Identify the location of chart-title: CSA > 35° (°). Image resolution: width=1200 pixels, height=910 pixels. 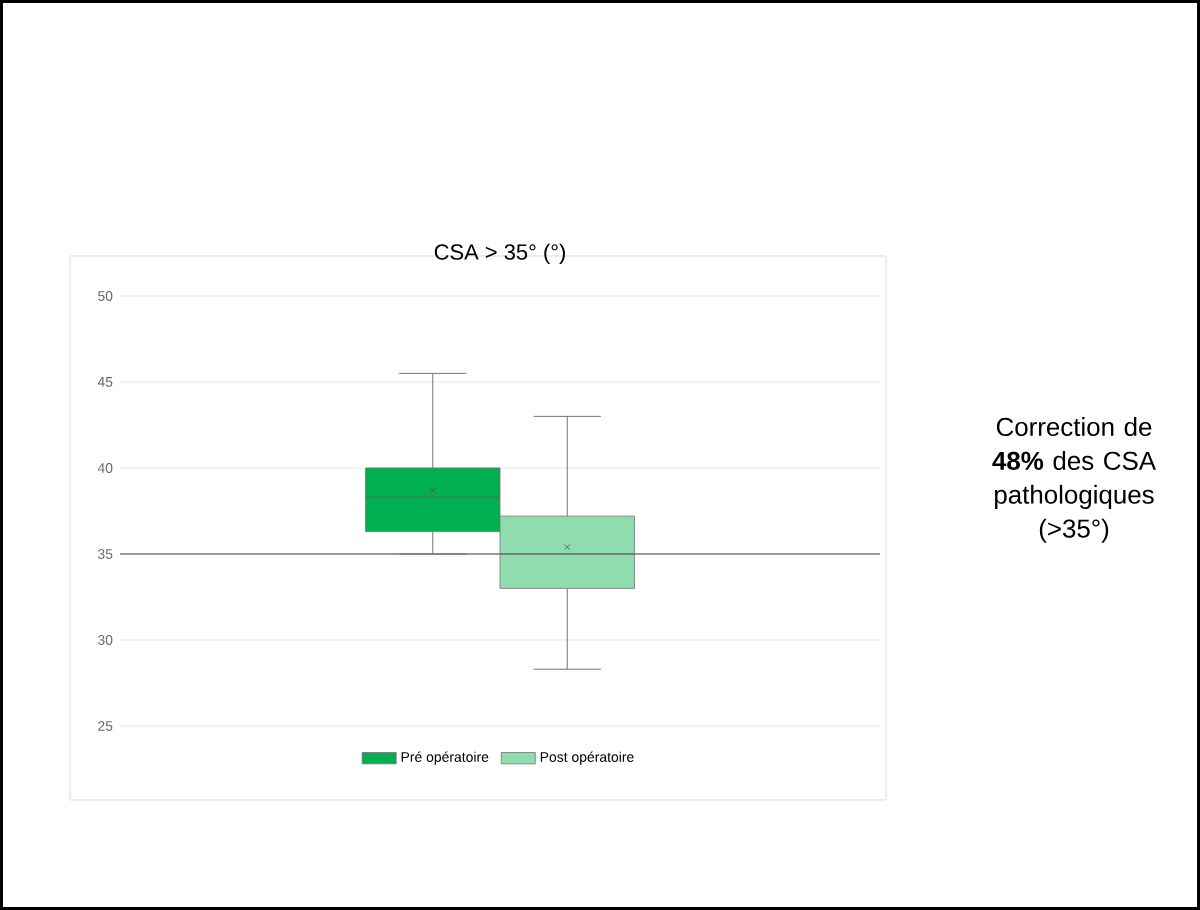
(499, 254).